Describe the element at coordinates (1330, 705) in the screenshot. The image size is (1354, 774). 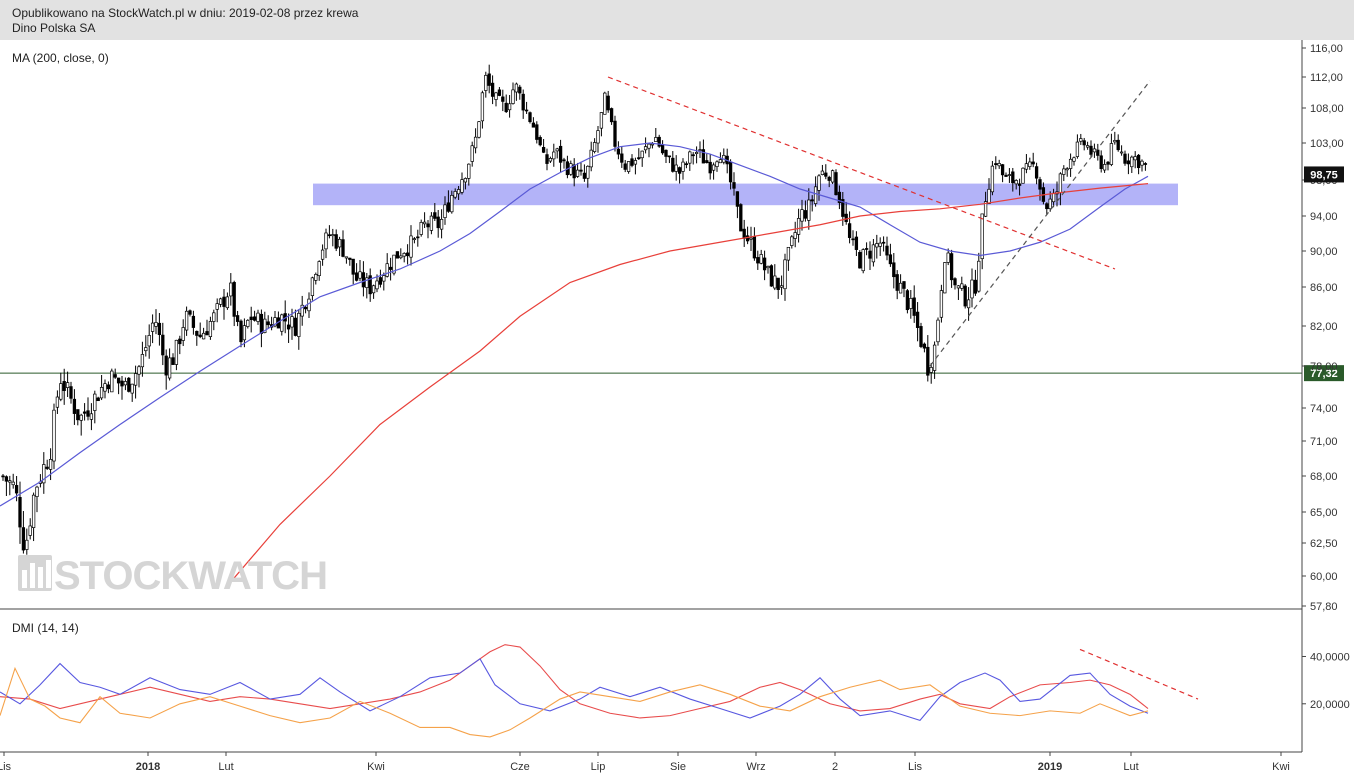
I see `dmi-y-tick-label: 20,0000` at that location.